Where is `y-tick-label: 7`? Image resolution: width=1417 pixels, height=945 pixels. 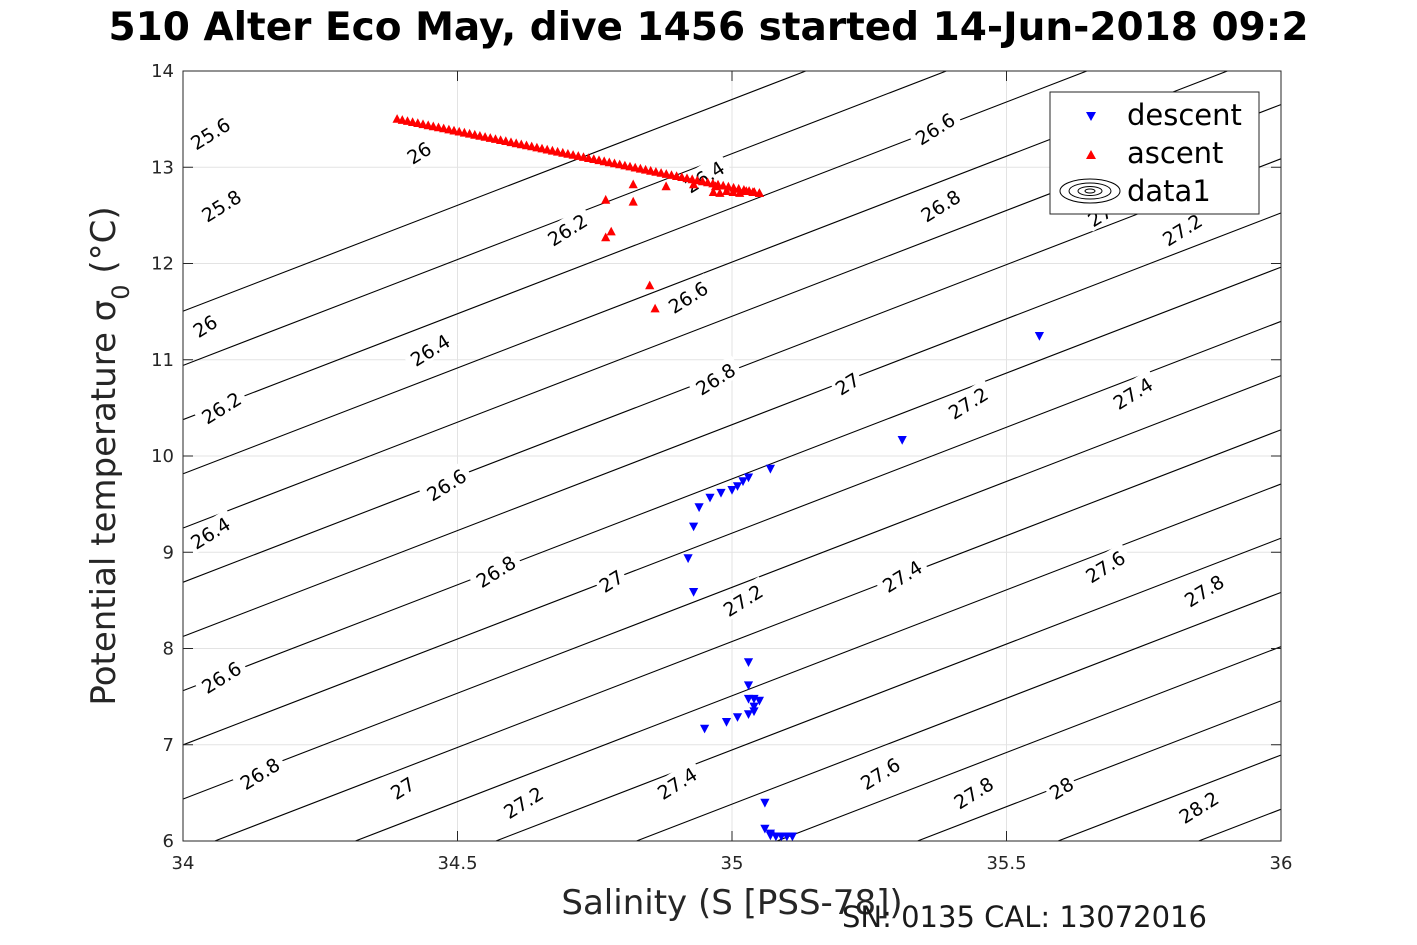 y-tick-label: 7 is located at coordinates (168, 745).